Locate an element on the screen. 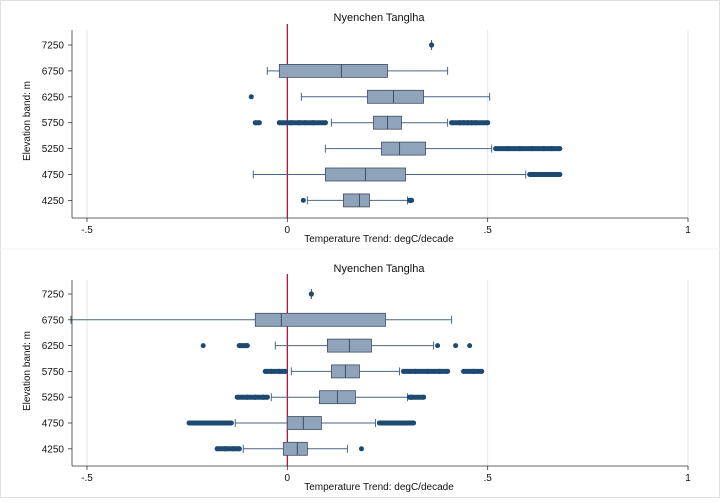 This screenshot has width=720, height=503. top-y-tick-4250: 4250 is located at coordinates (57, 201).